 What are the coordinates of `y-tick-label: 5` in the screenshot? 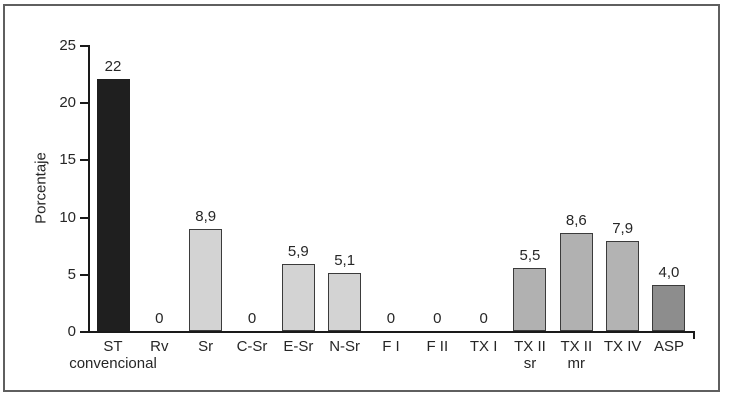 It's located at (71, 274).